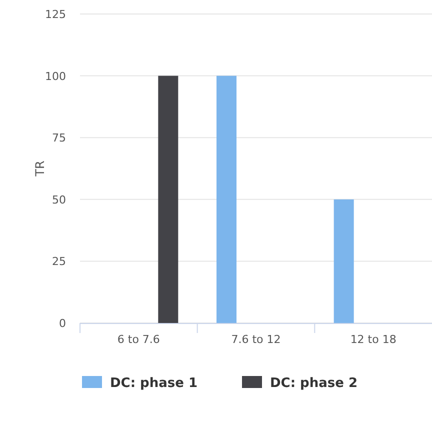  I want to click on y-tick-label: 125, so click(55, 14).